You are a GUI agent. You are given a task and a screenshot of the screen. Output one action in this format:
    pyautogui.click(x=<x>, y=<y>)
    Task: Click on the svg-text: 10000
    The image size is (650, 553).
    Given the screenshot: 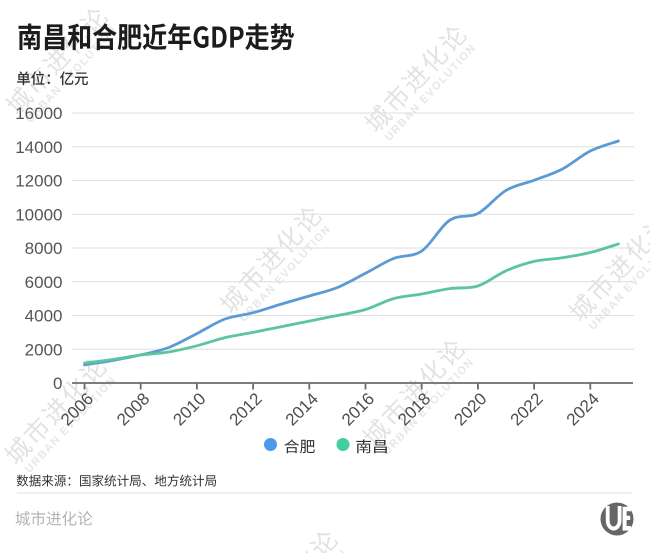 What is the action you would take?
    pyautogui.click(x=38, y=214)
    